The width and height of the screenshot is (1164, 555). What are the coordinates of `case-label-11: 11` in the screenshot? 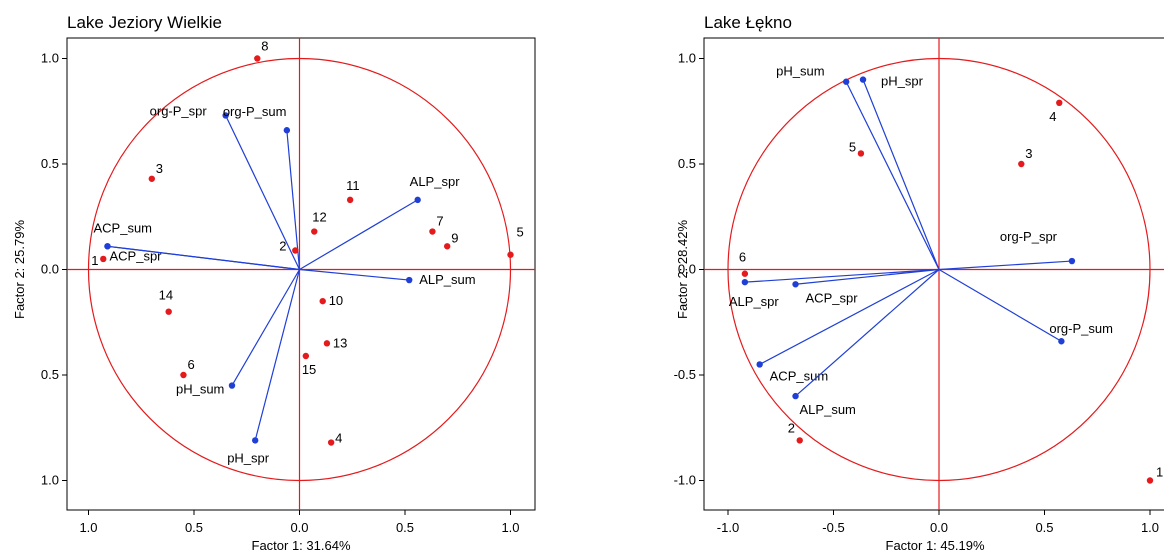 It's located at (353, 185).